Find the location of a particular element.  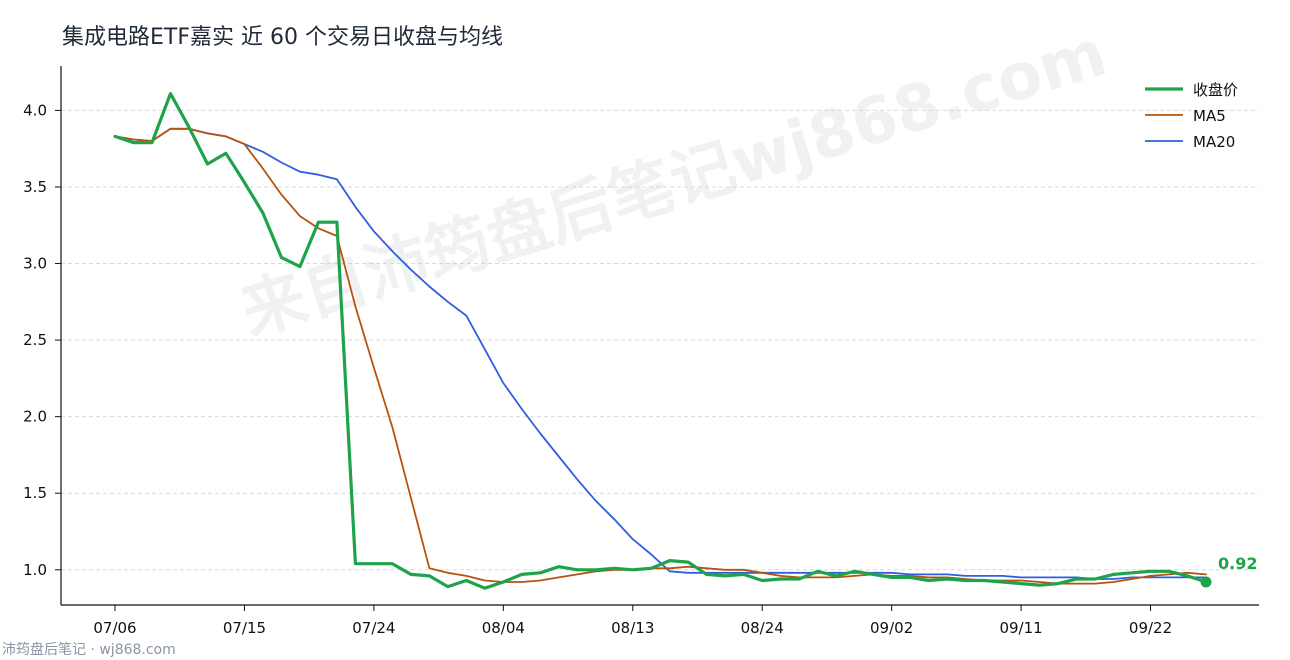

legend-close-label: 收盘价 is located at coordinates (1215, 90).